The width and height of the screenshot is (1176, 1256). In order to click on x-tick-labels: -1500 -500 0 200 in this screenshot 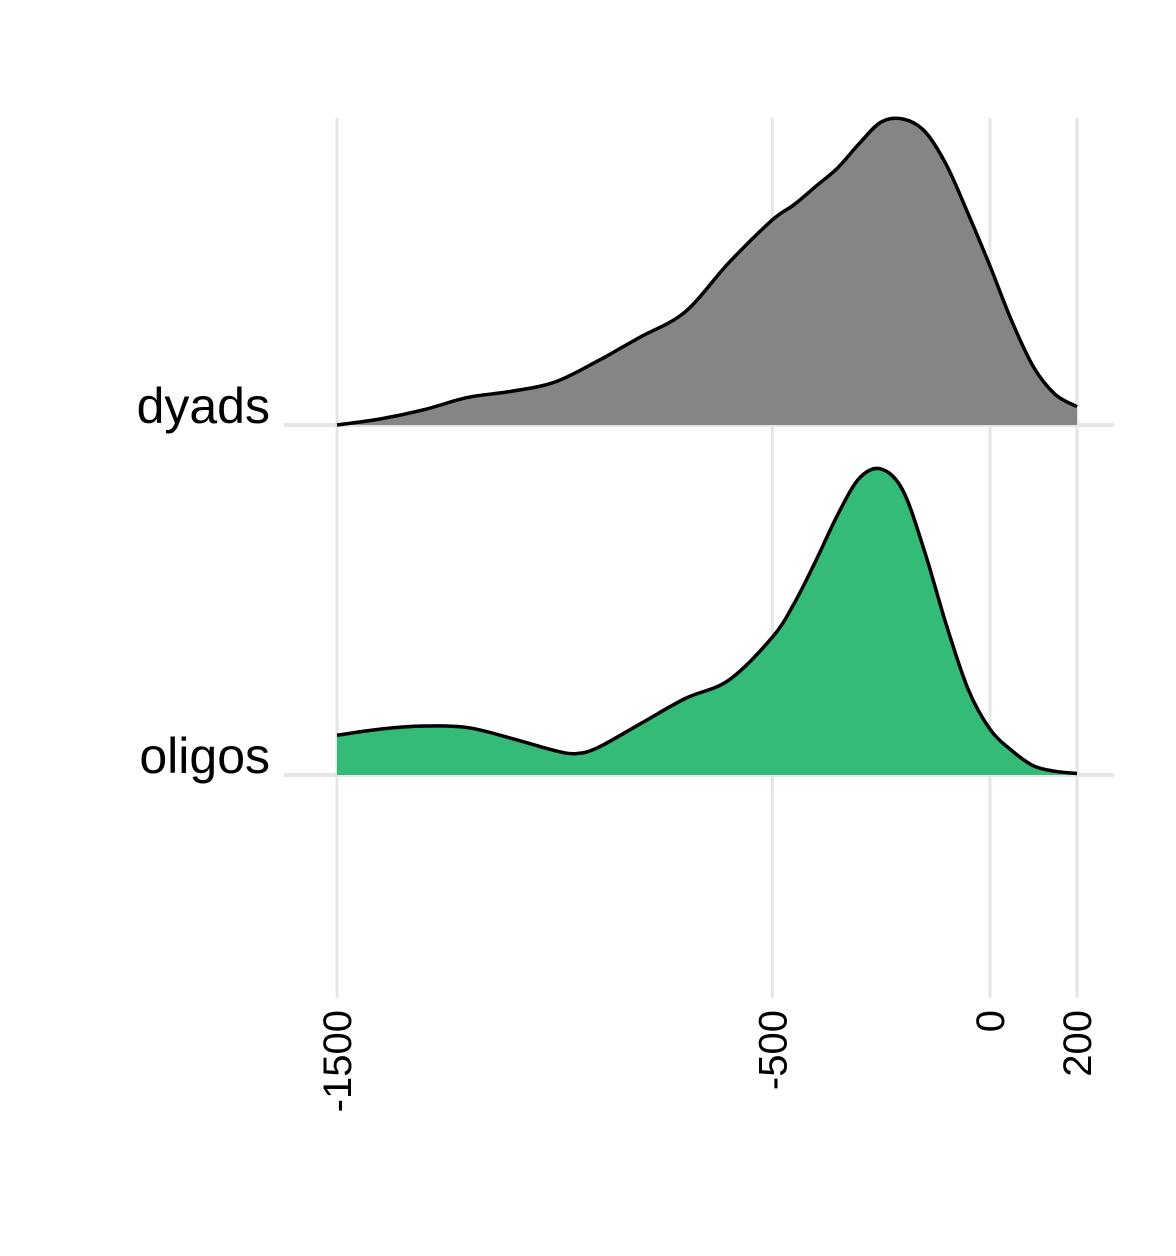, I will do `click(708, 1061)`.